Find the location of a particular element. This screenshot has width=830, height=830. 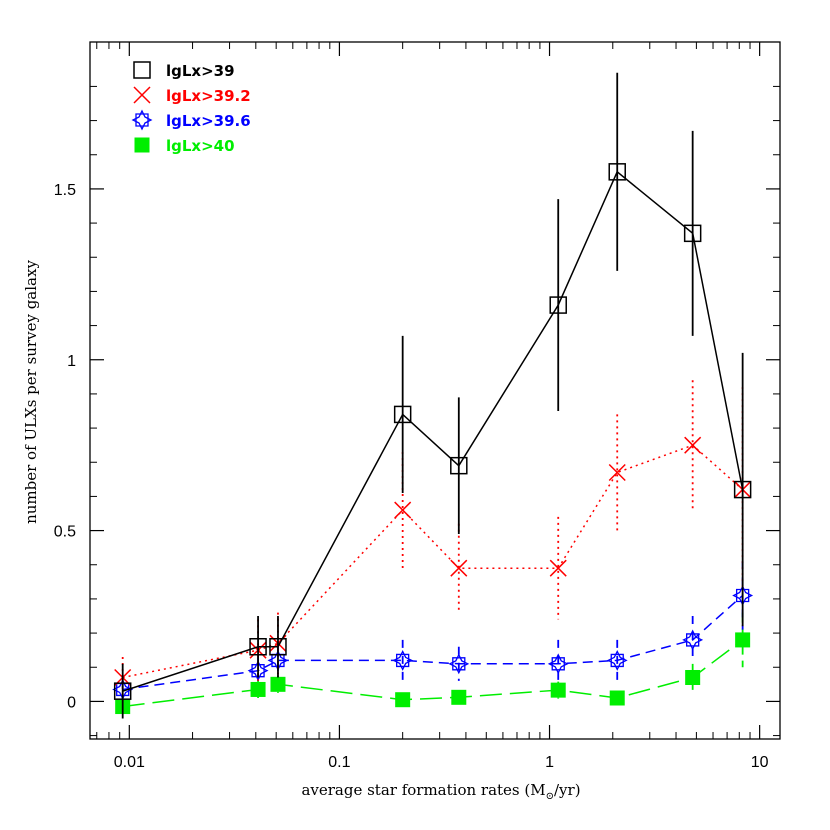

x-tick-label: 0.01 is located at coordinates (129, 762).